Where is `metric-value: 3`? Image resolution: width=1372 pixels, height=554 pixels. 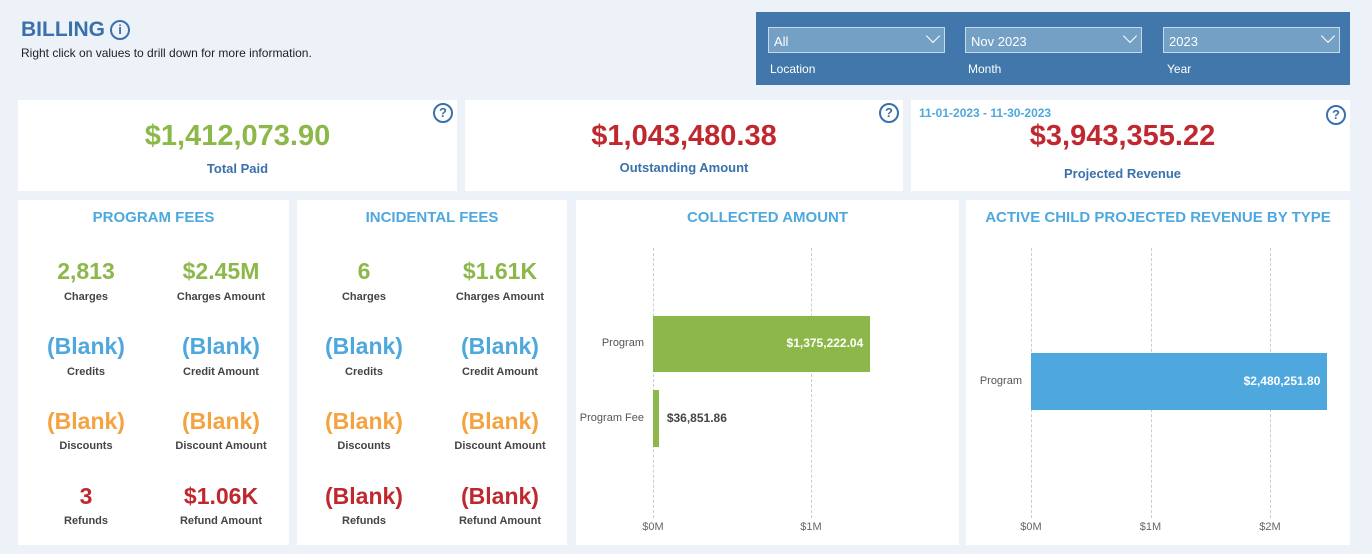 metric-value: 3 is located at coordinates (86, 496).